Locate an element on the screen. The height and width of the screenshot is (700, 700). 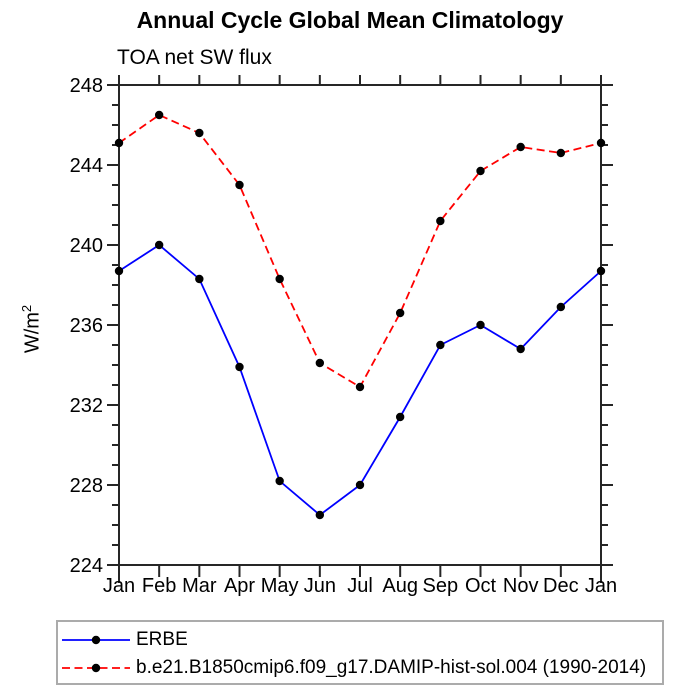
y-tick-label: 224 is located at coordinates (86, 566).